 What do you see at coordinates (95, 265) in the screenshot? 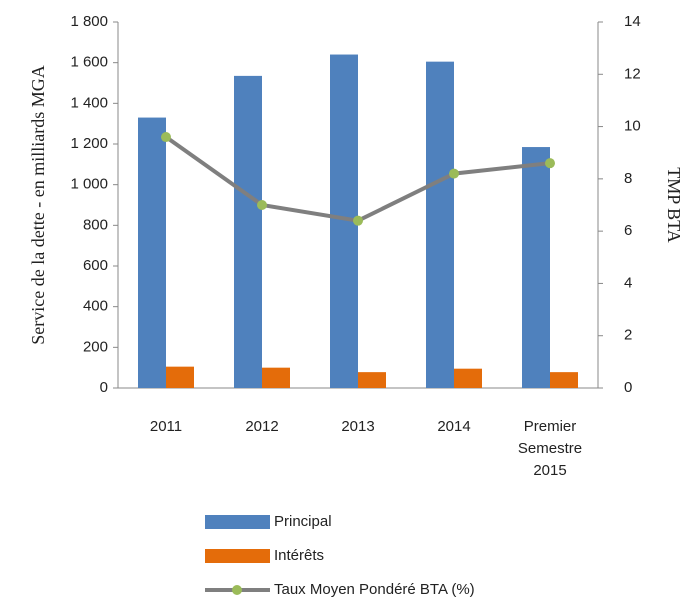
I see `y-tick-label: 600` at bounding box center [95, 265].